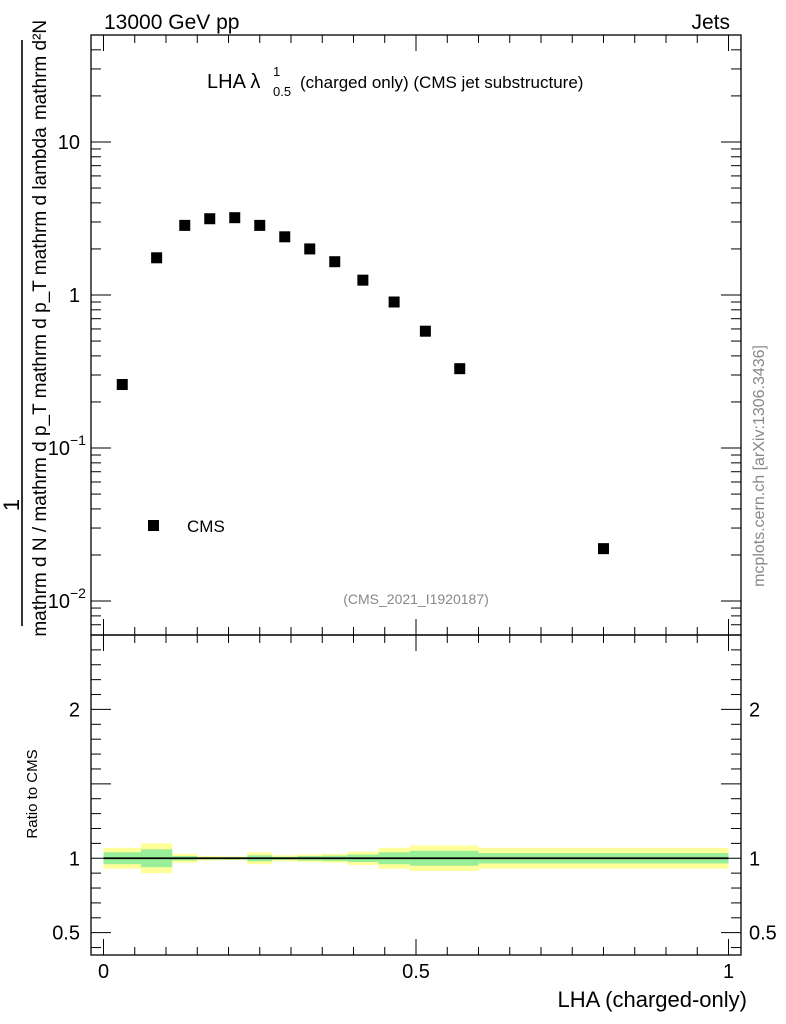 This screenshot has width=786, height=1024. Describe the element at coordinates (66, 934) in the screenshot. I see `ratio-y-tick-label-left: 0.5` at that location.